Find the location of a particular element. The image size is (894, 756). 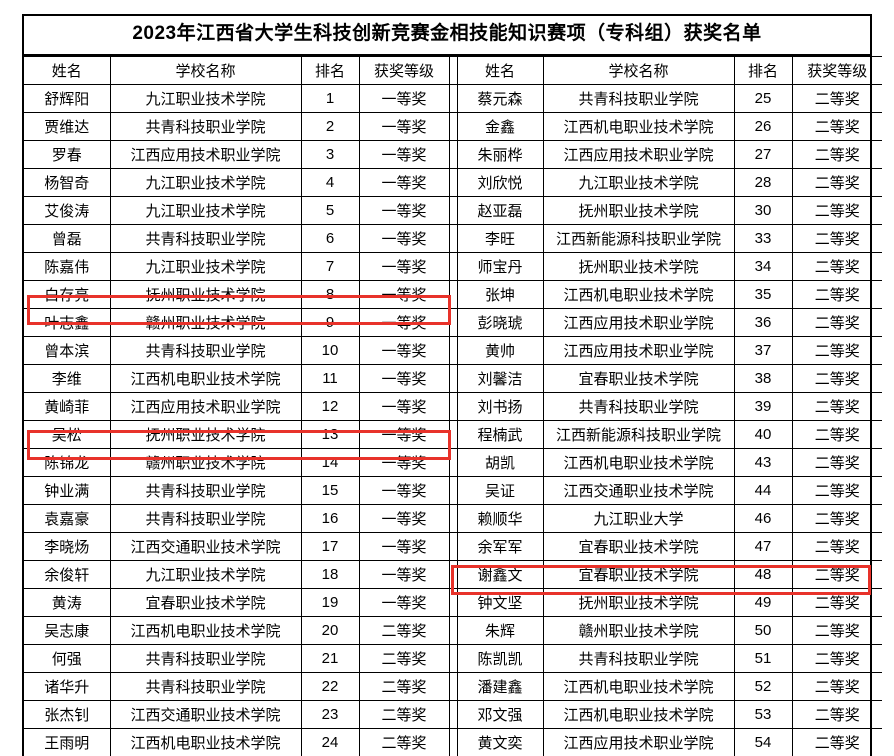

cell-rank: 51 is located at coordinates (763, 658).